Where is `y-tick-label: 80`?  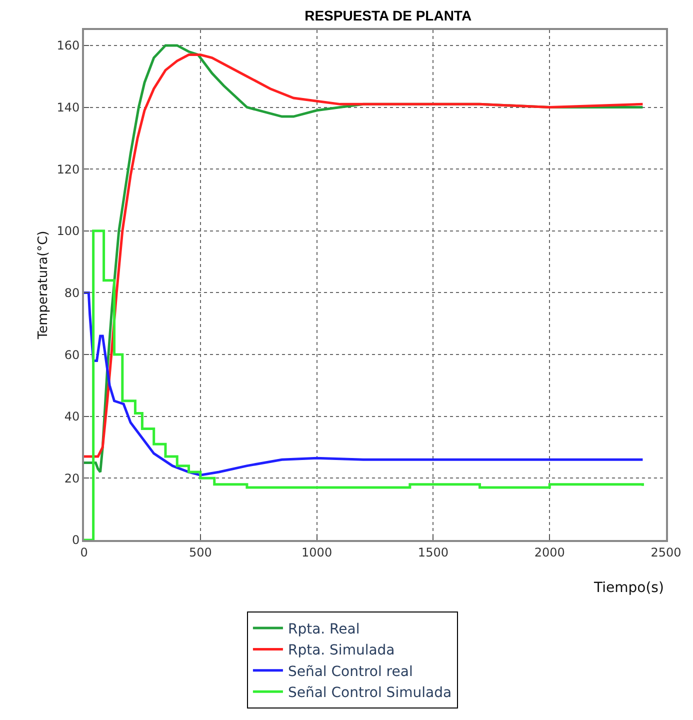 y-tick-label: 80 is located at coordinates (72, 293).